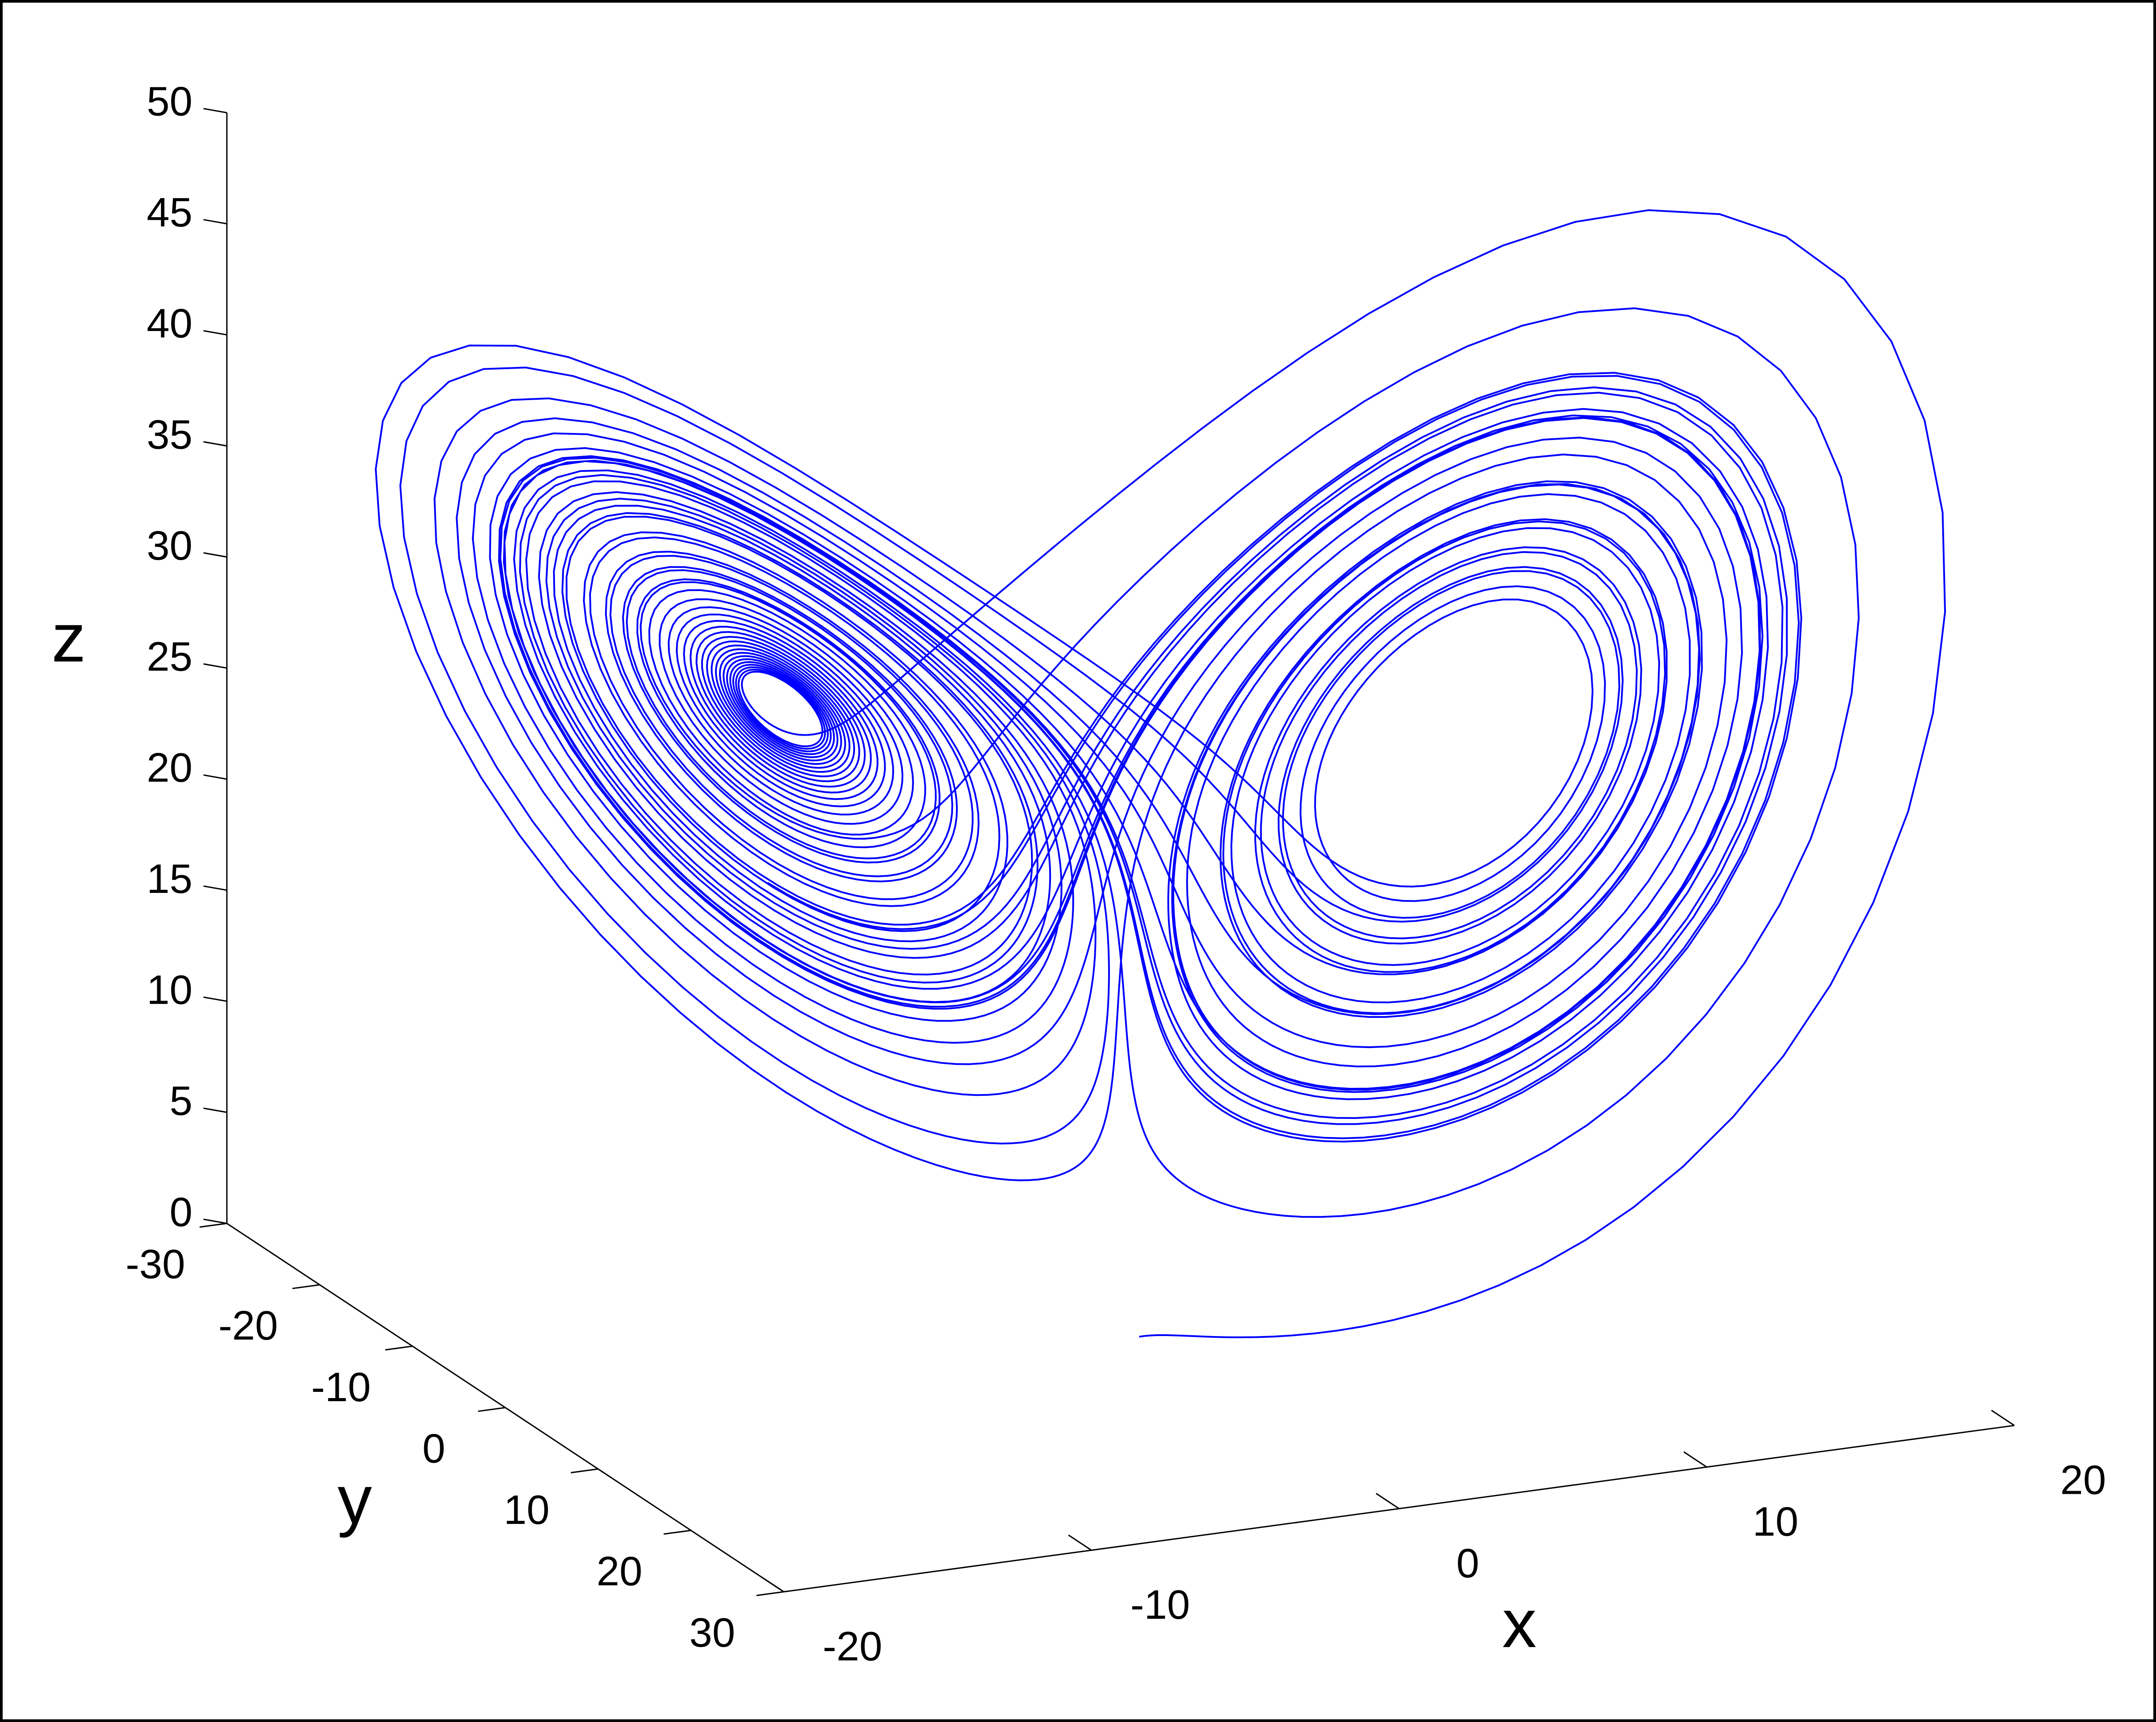 The height and width of the screenshot is (1722, 2156). I want to click on z-axis-label: z, so click(68, 638).